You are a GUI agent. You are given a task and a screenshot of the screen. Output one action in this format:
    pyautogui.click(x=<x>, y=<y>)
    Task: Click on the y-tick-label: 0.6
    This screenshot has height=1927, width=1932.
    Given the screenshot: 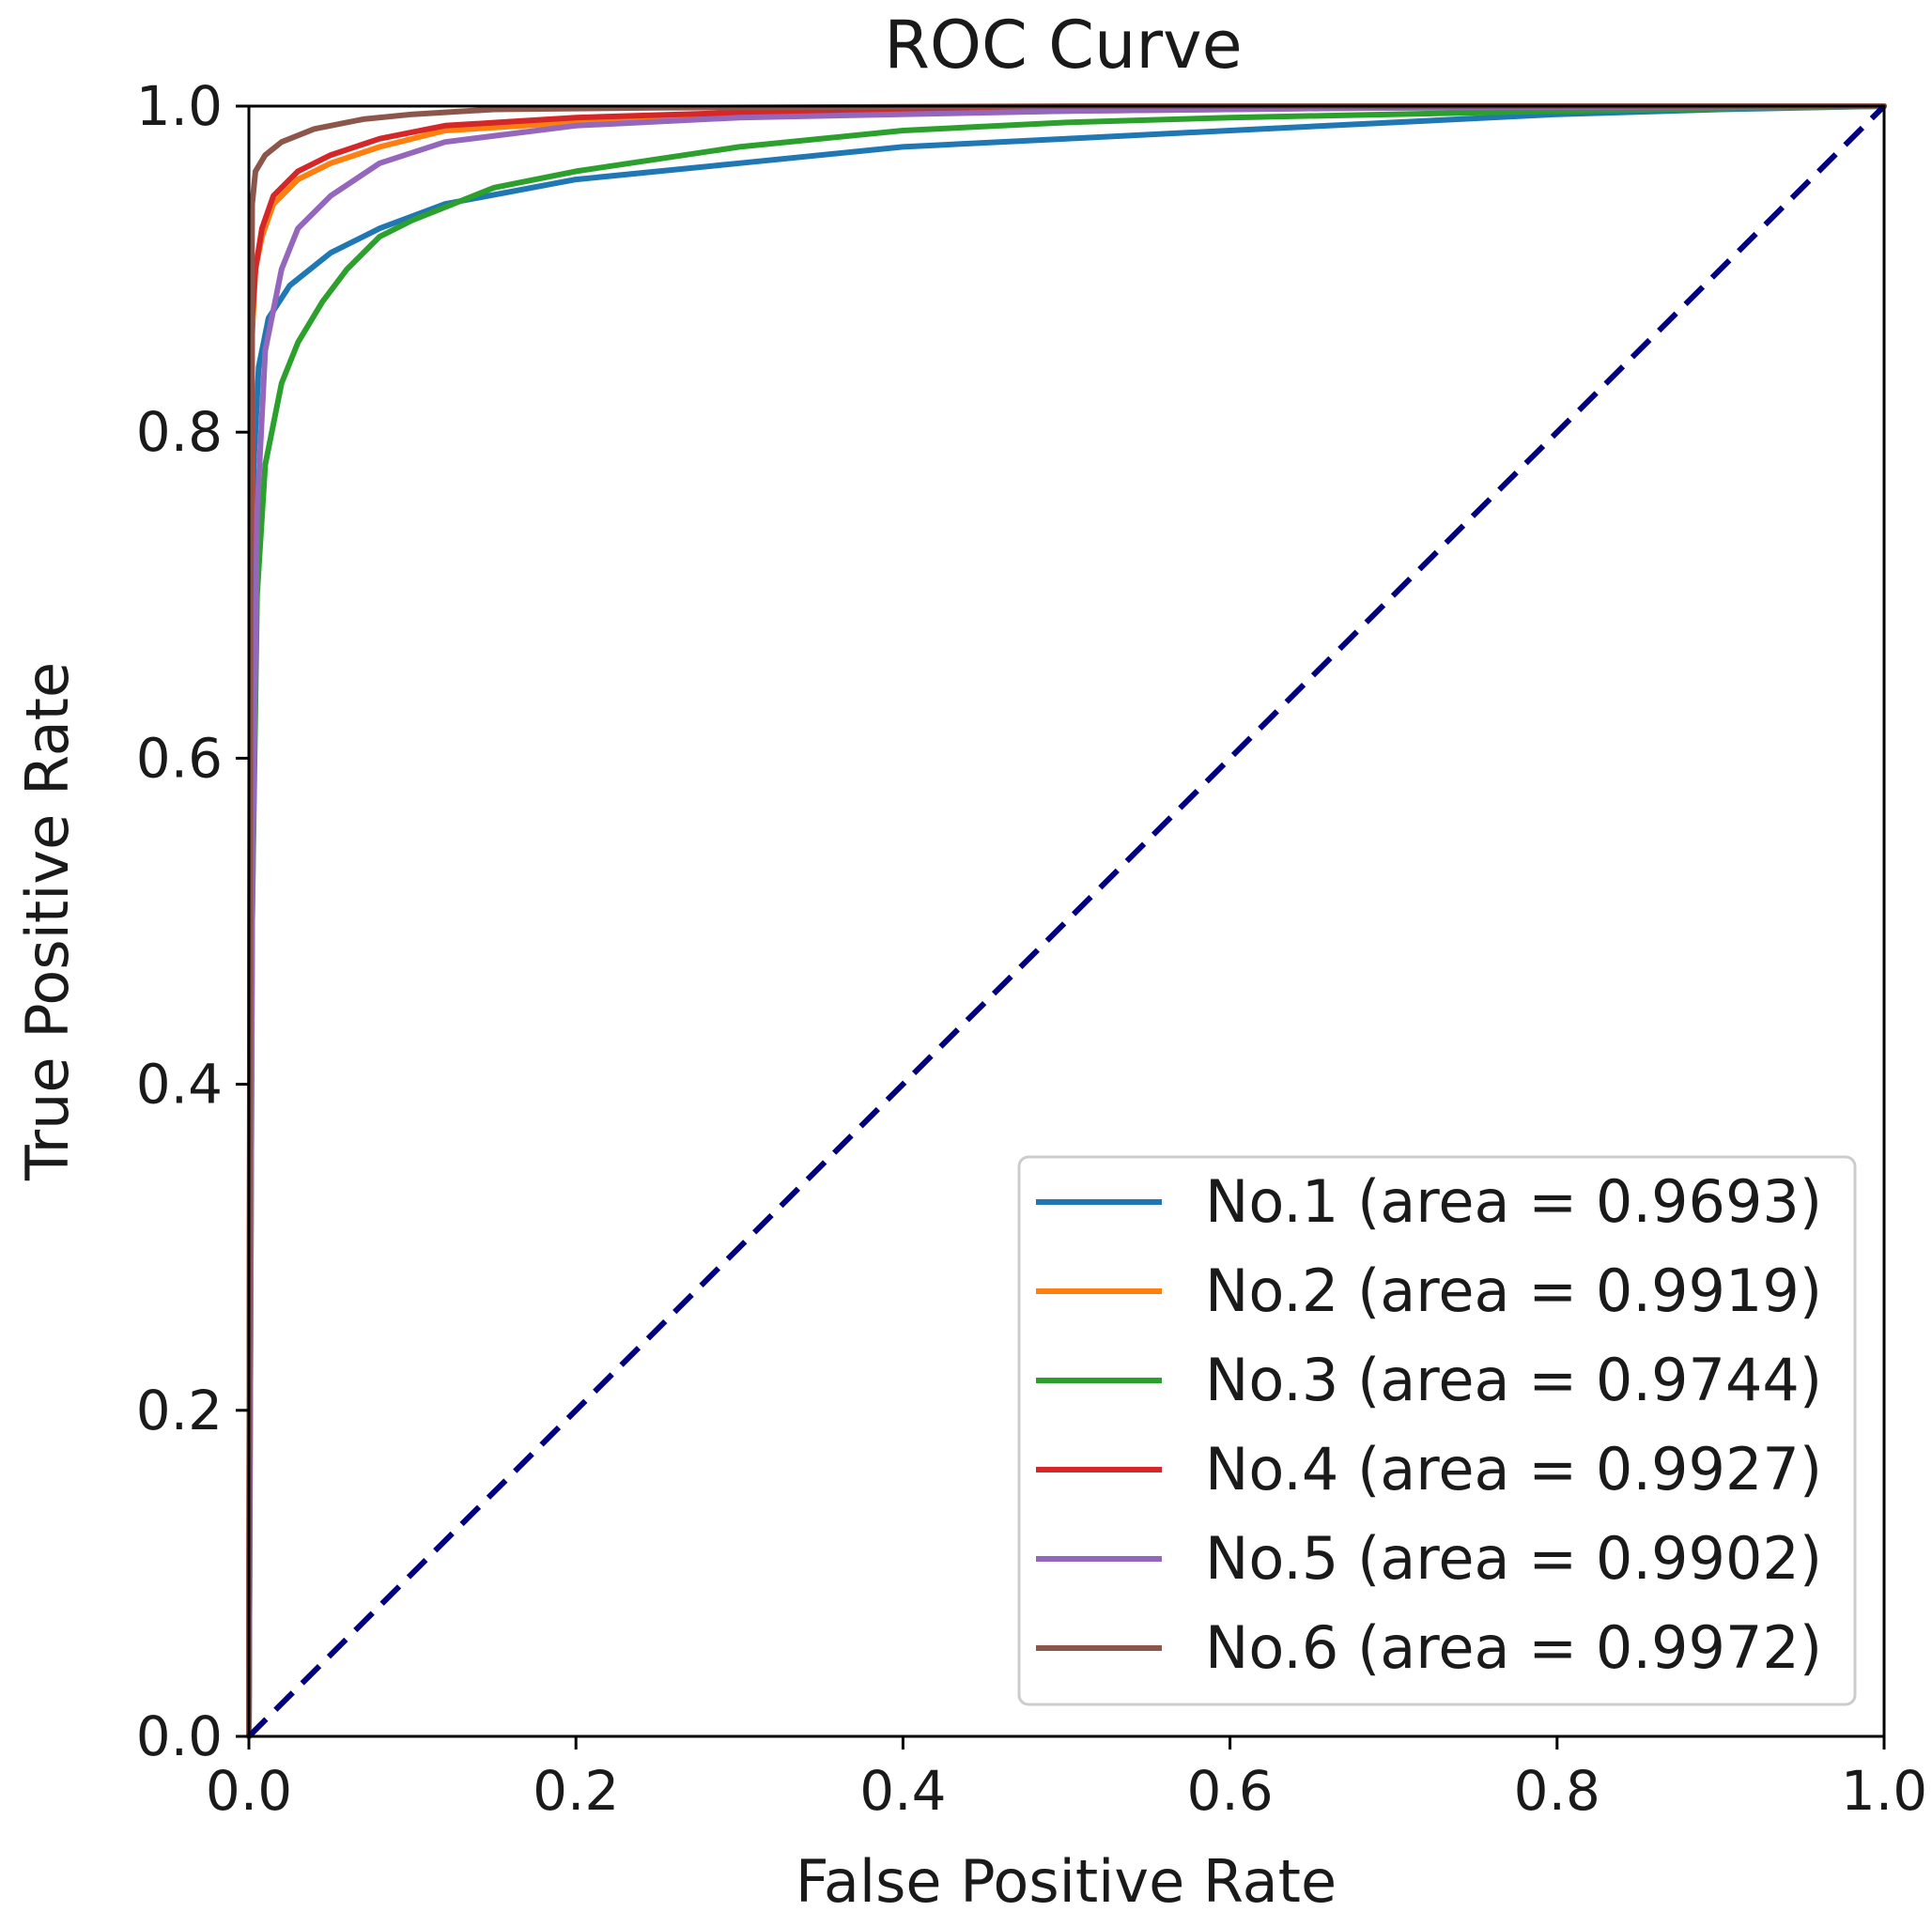 What is the action you would take?
    pyautogui.click(x=179, y=758)
    